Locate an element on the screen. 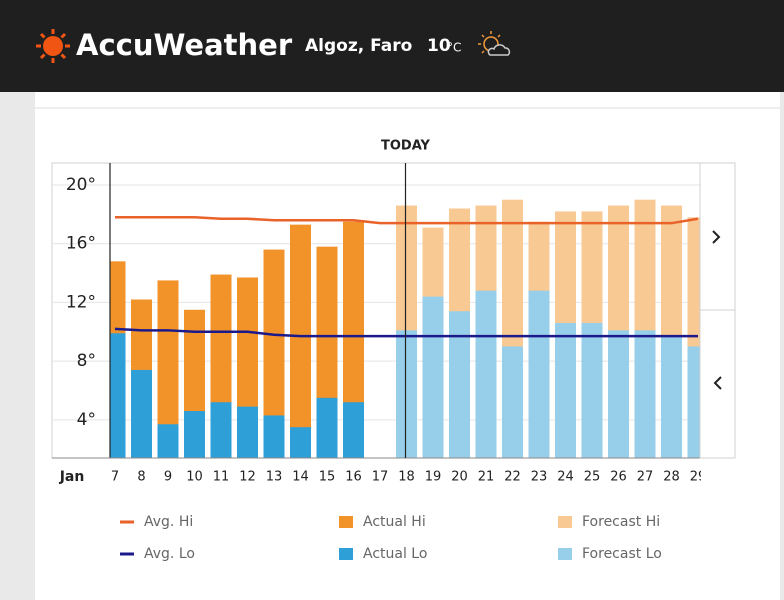  location: Algoz, Faro is located at coordinates (358, 46).